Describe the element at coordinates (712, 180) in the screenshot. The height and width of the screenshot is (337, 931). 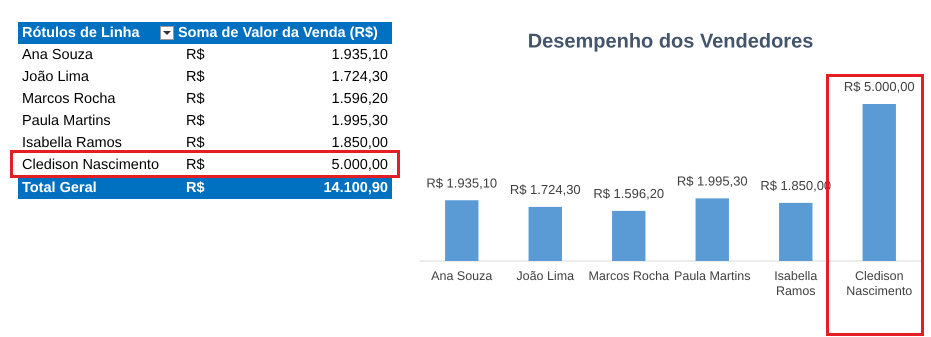
I see `data-label: R$ 1.995,30` at that location.